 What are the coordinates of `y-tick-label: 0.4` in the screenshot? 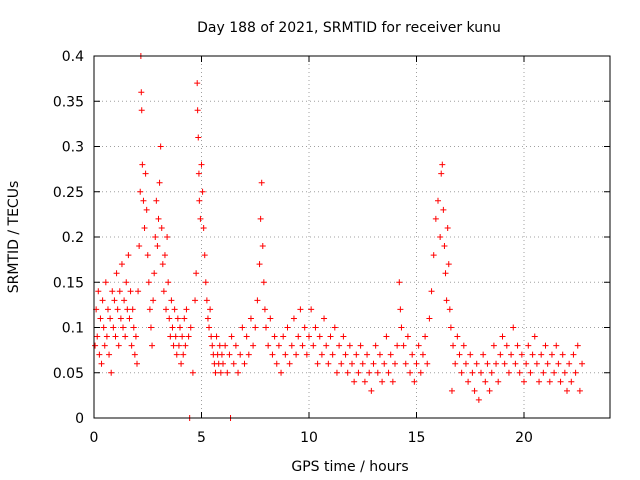 It's located at (73, 57).